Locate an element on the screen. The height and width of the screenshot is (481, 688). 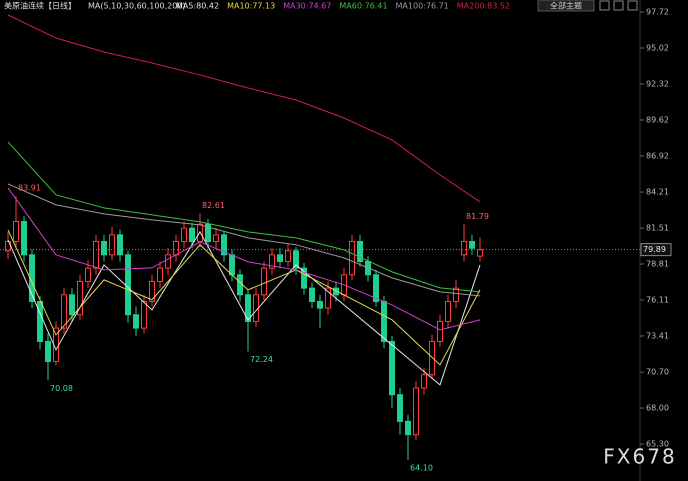
last-price-box is located at coordinates (656, 250).